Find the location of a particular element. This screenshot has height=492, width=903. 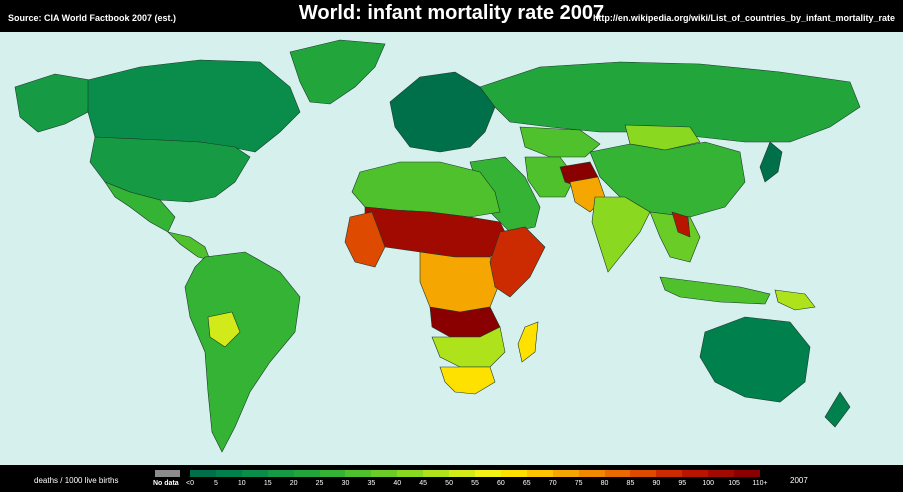

region-europe is located at coordinates (442, 112).